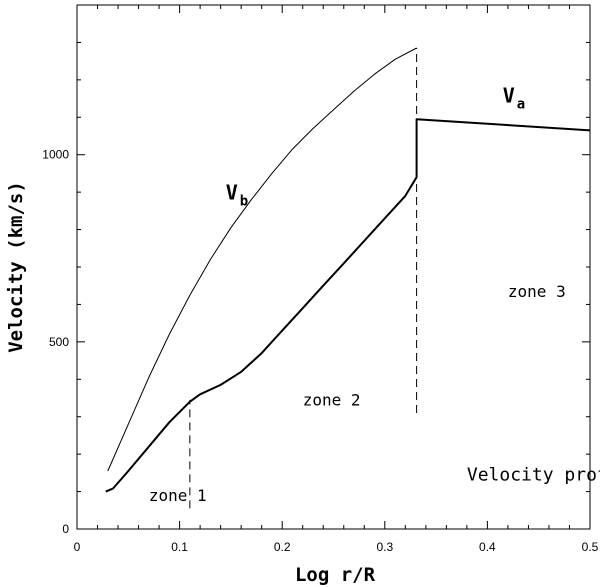  I want to click on x-tick-label: 0.2, so click(282, 547).